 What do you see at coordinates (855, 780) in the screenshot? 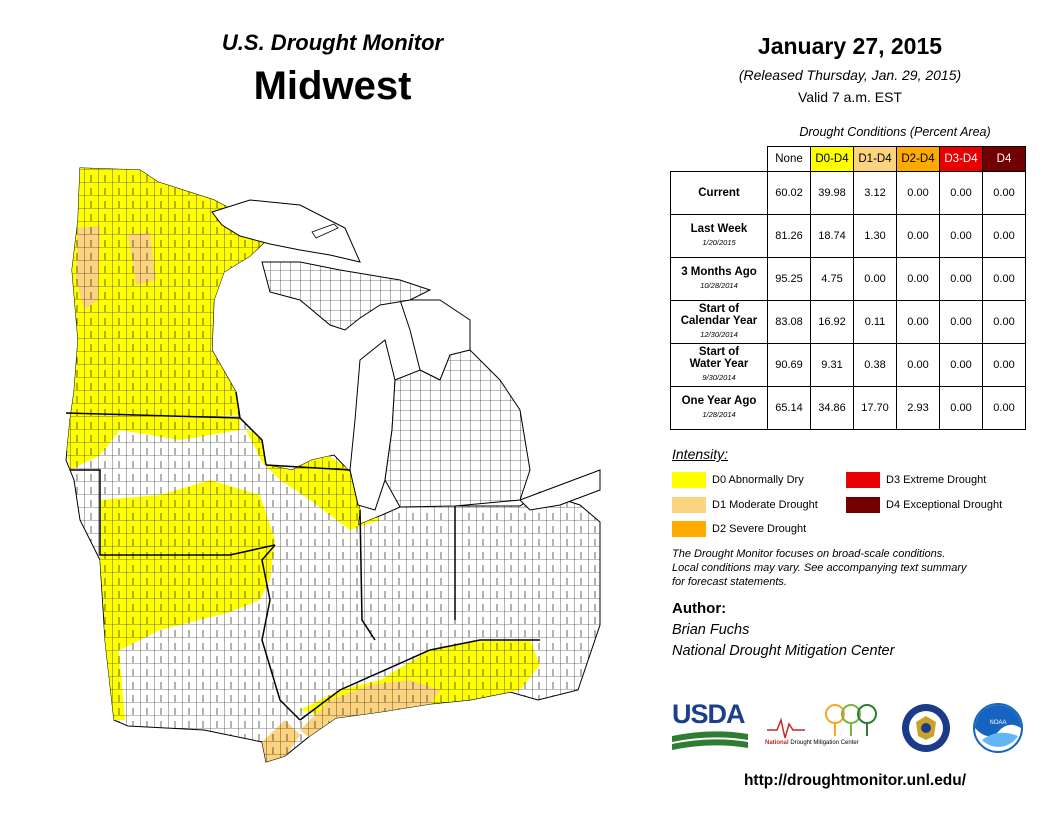
I see `website-url: http://droughtmonitor.unl.edu/` at bounding box center [855, 780].